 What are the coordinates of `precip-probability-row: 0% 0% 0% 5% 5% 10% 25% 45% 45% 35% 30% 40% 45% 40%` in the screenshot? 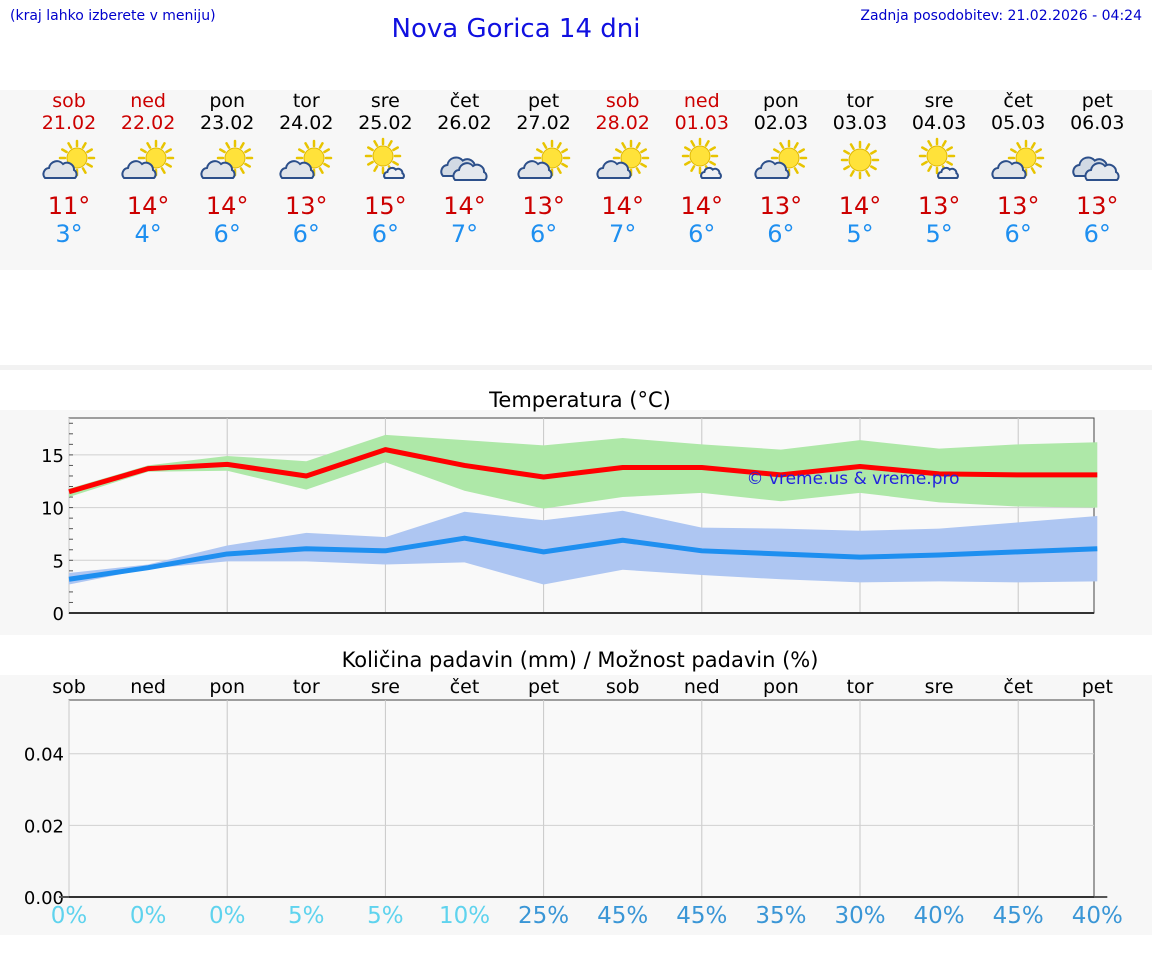 It's located at (576, 919).